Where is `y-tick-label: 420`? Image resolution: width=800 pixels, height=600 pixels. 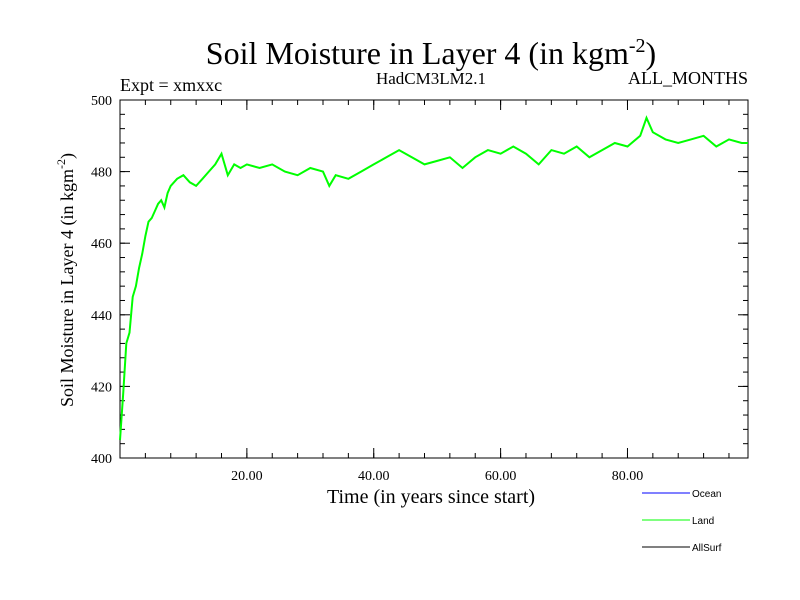
y-tick-label: 420 is located at coordinates (101, 387).